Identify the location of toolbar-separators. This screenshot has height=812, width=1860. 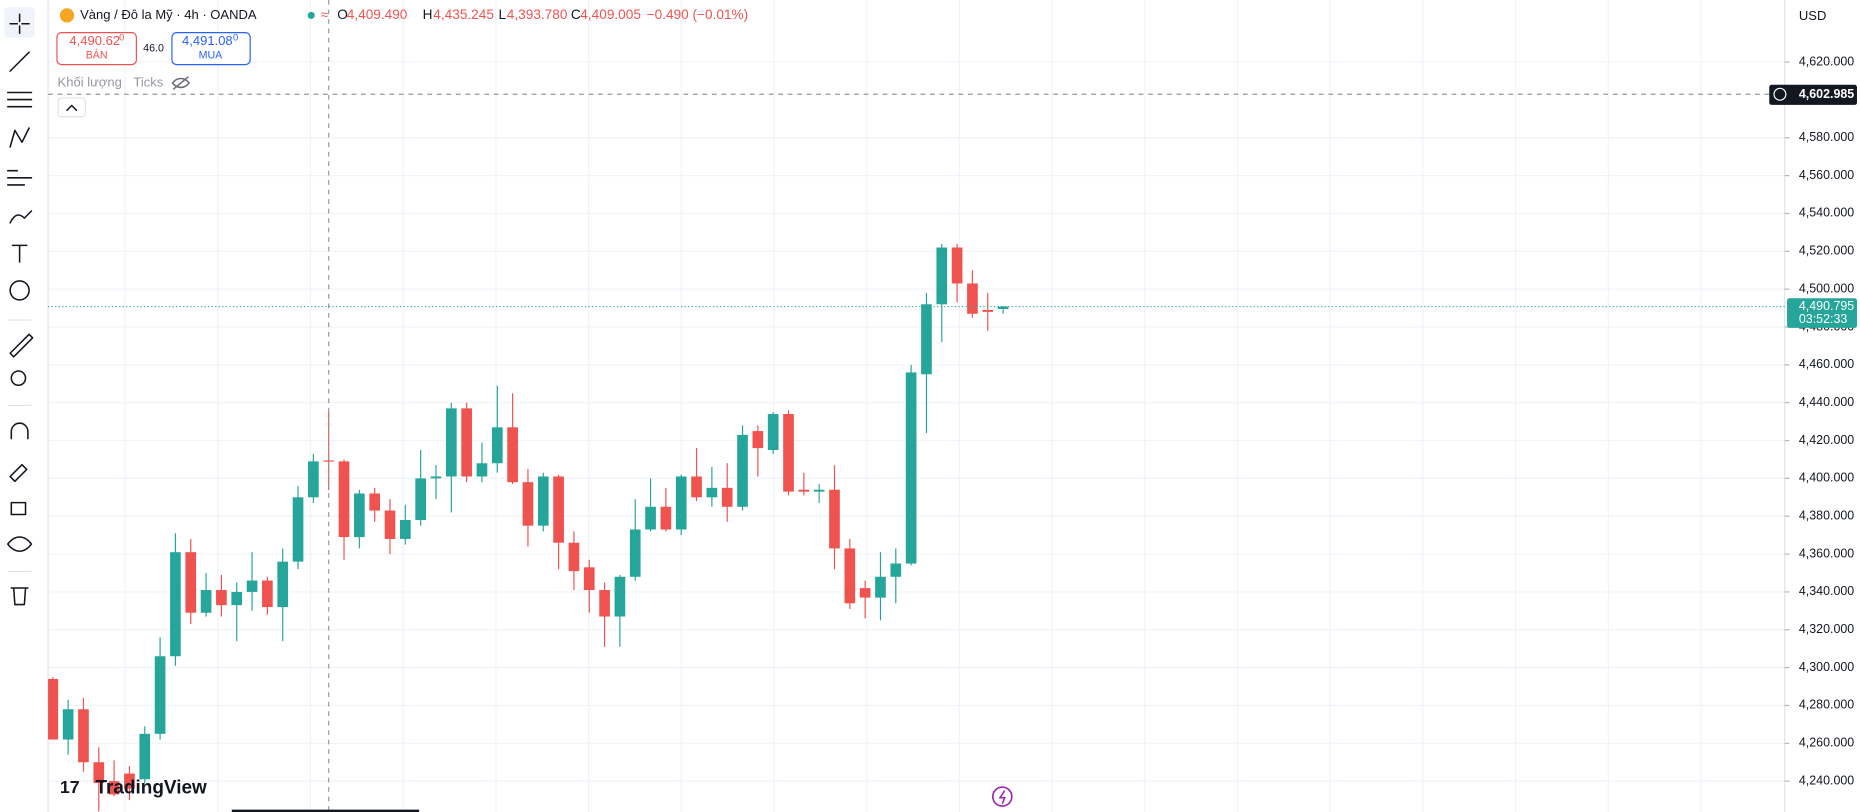
(19, 445).